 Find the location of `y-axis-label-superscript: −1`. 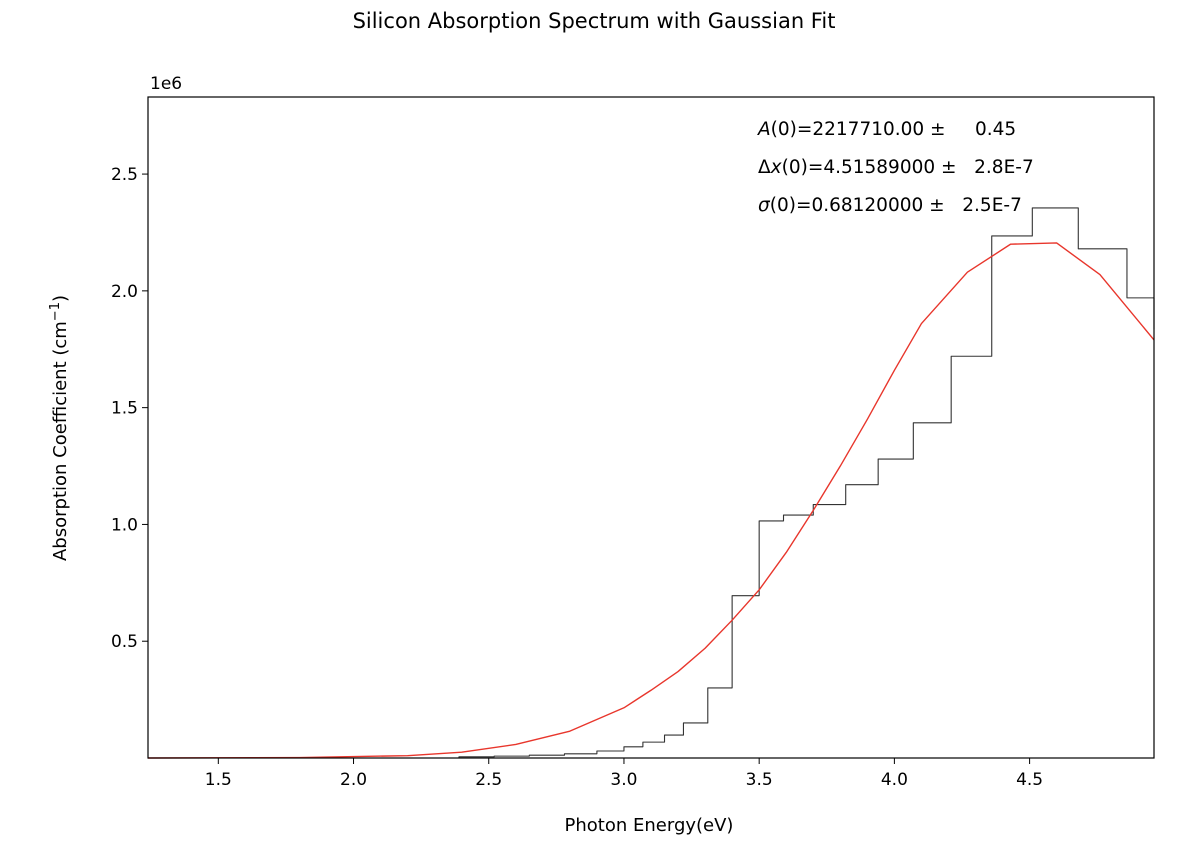

y-axis-label-superscript: −1 is located at coordinates (55, 311).